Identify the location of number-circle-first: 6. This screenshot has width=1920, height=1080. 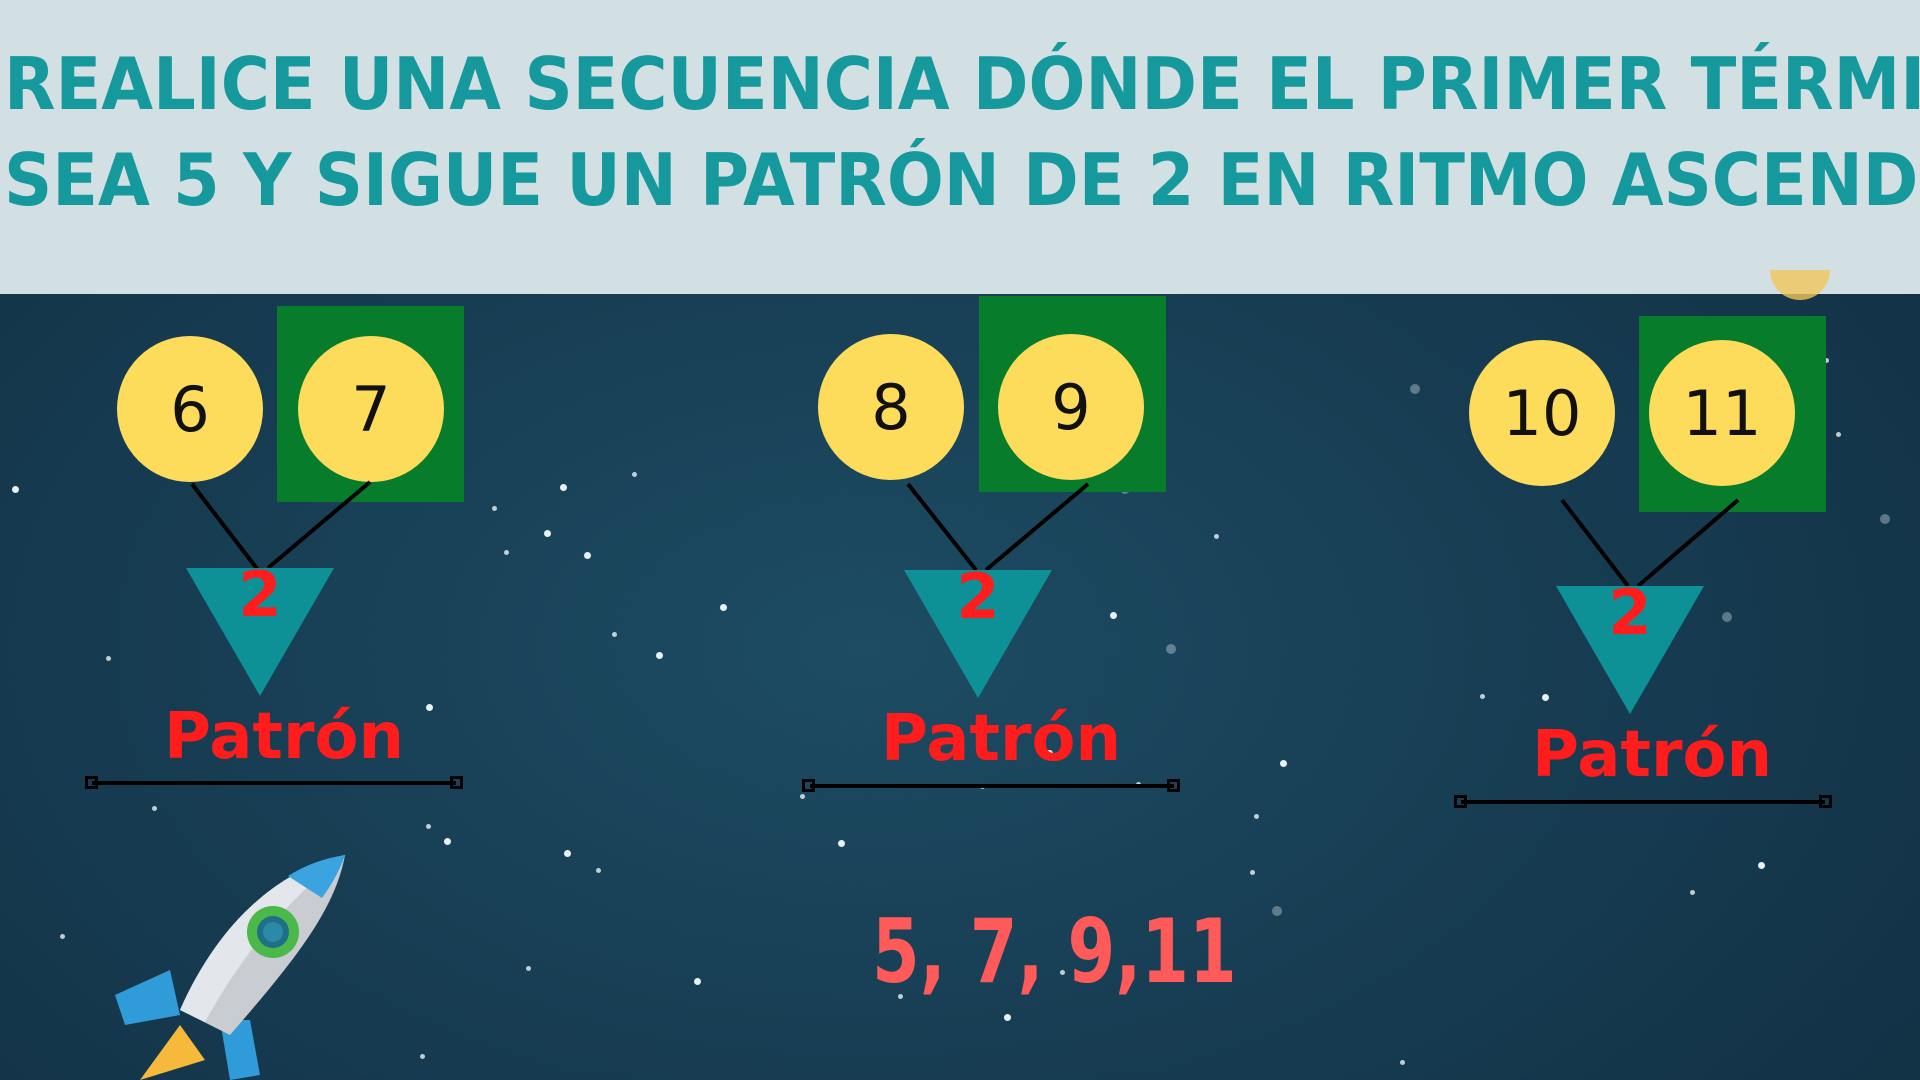
(190, 409).